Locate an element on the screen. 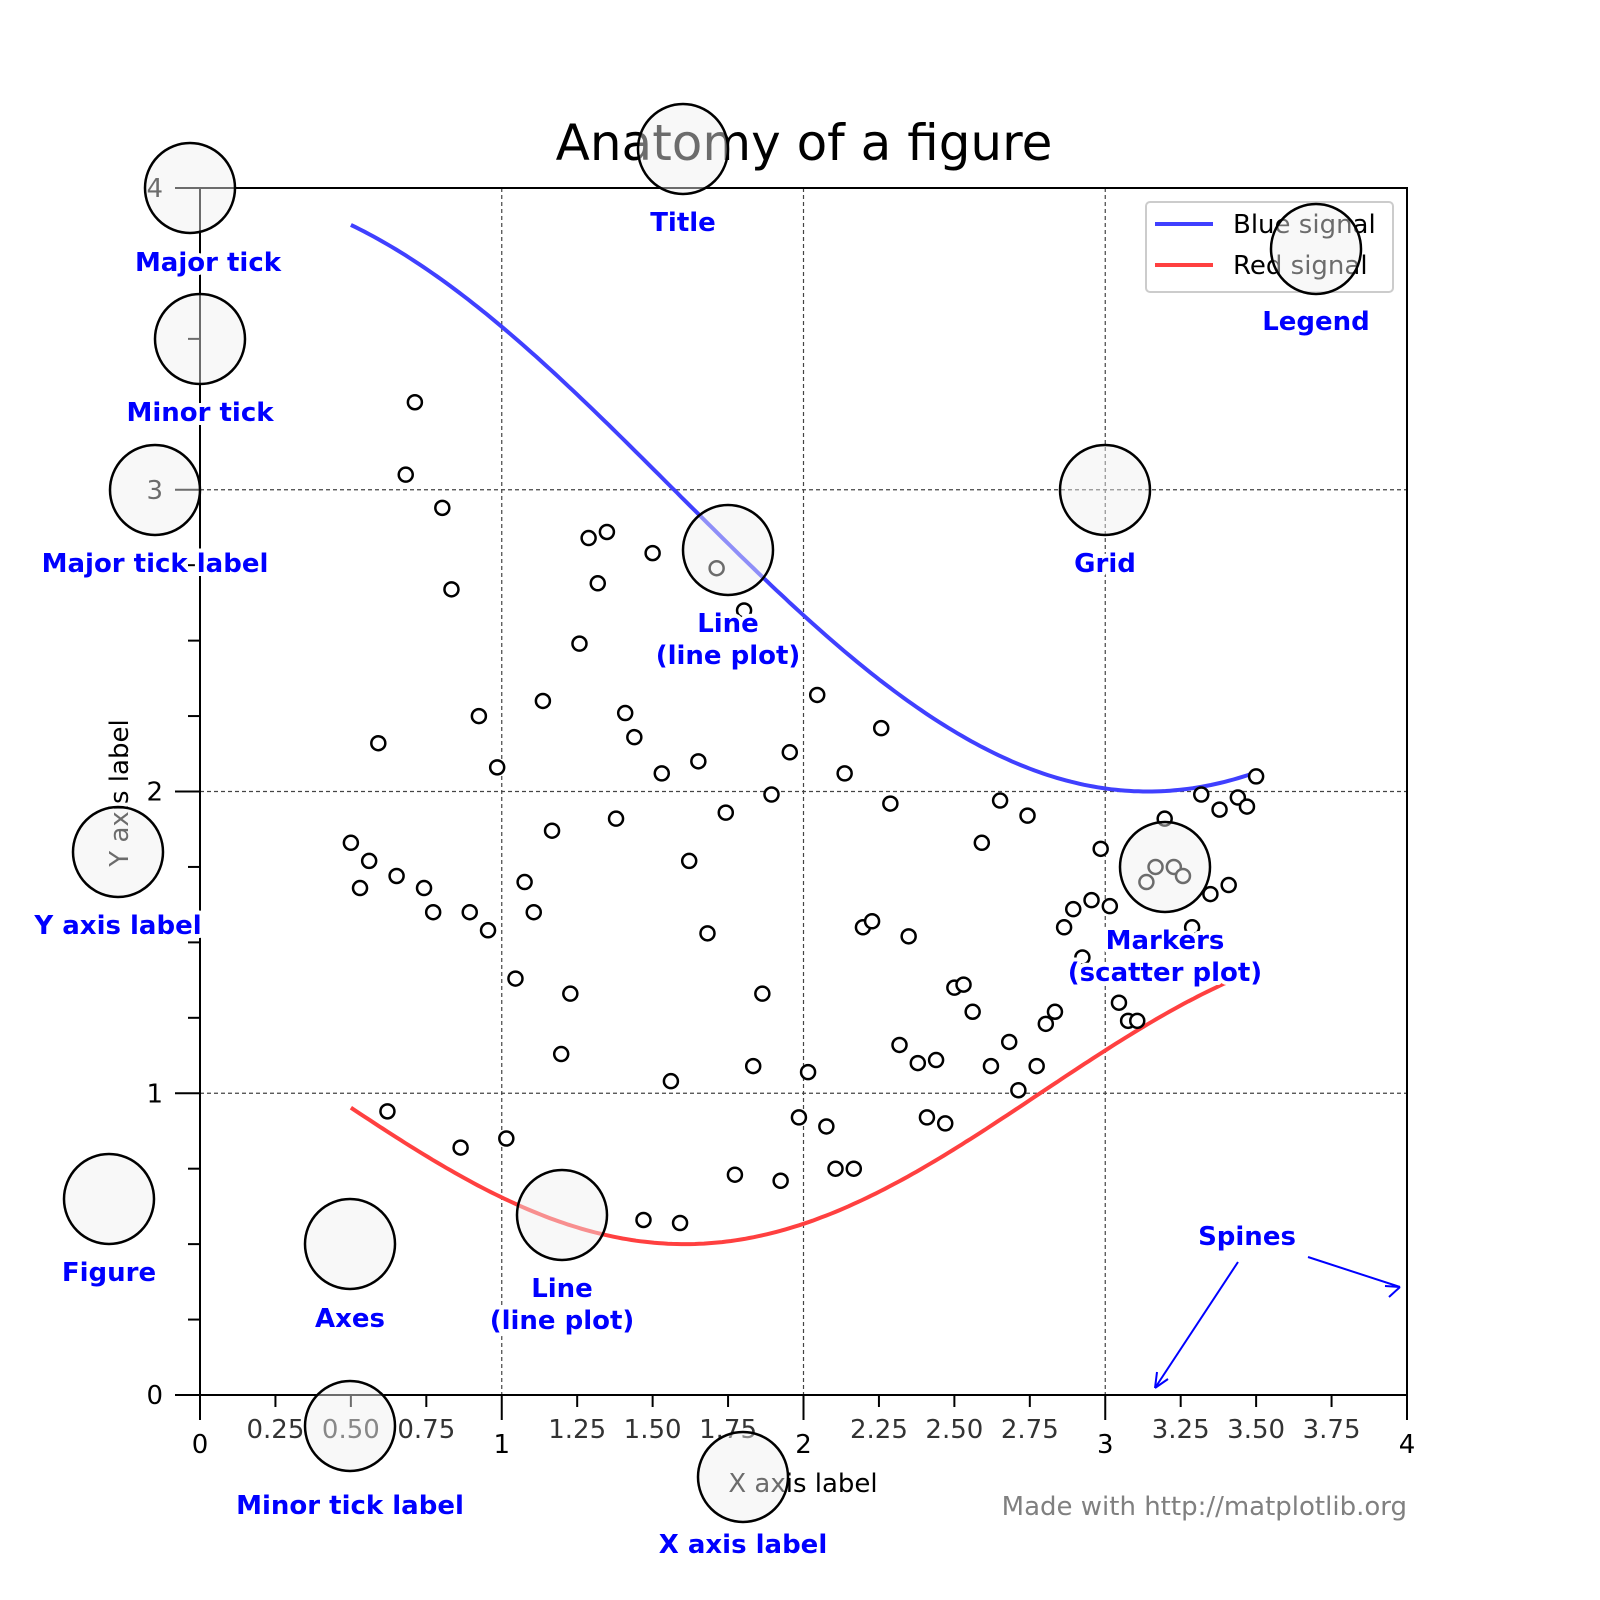  arrowhead-icon is located at coordinates (1392, 1291).